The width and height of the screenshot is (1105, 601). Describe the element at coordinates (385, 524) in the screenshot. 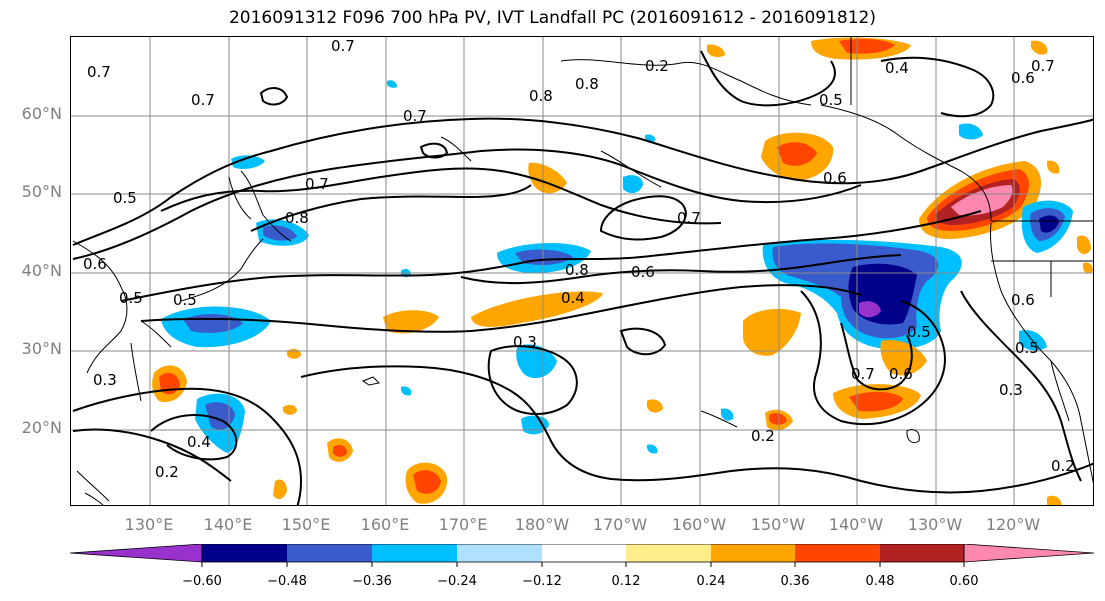

I see `lon-label-160e: 160°E` at that location.